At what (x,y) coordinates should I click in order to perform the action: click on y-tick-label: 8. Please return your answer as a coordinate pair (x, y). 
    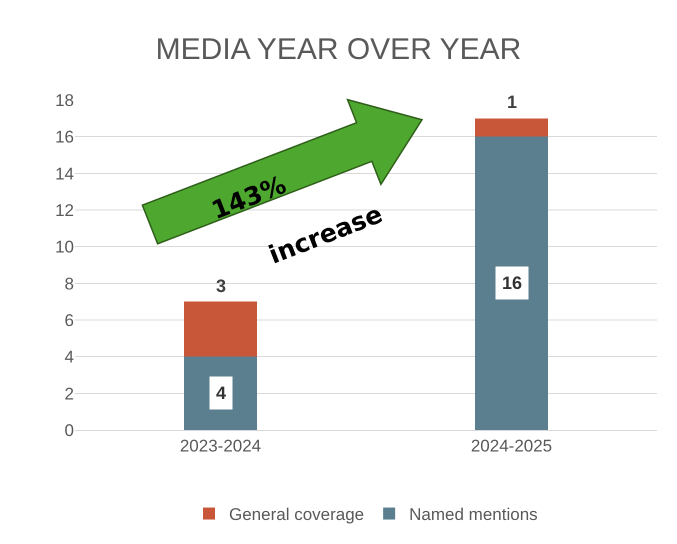
    Looking at the image, I should click on (69, 284).